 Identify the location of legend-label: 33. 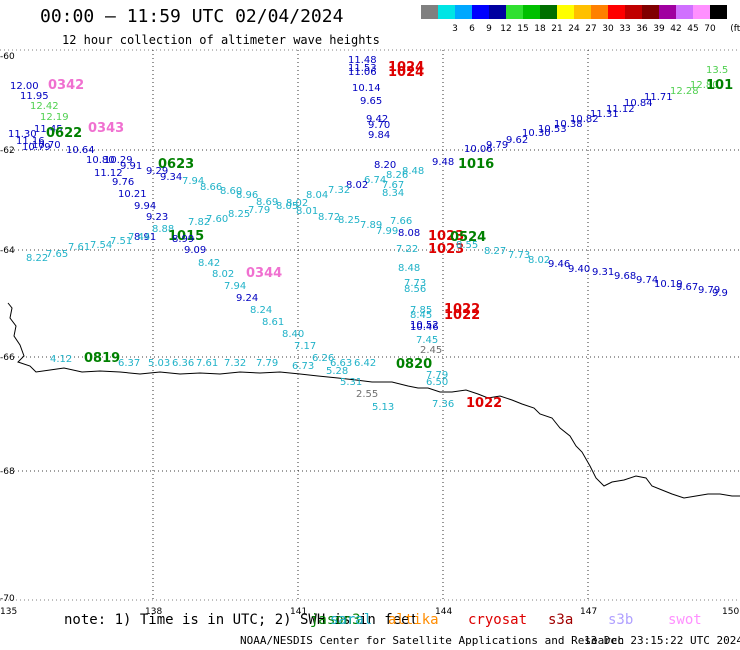
(625, 29).